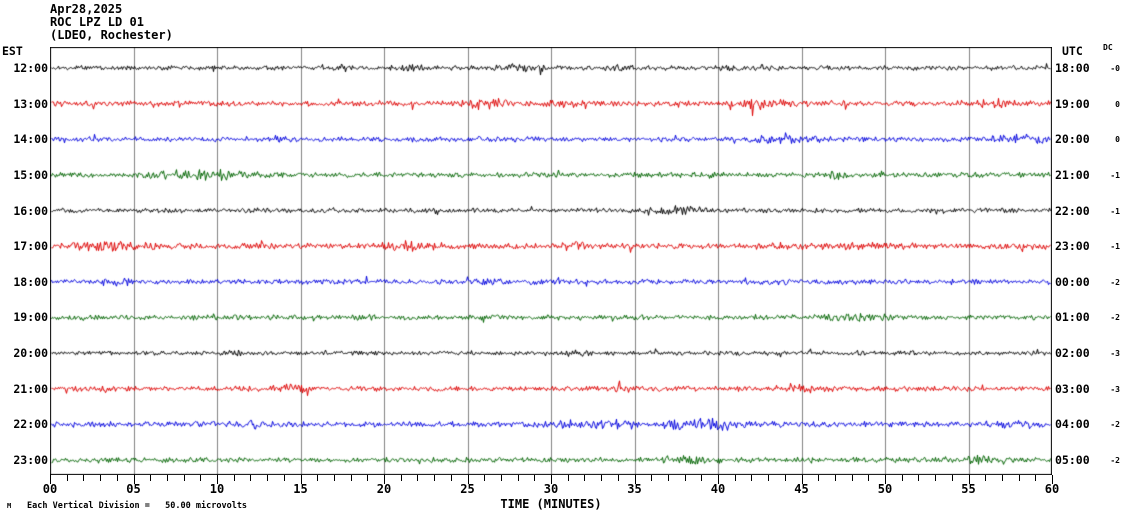 This screenshot has height=519, width=1130. What do you see at coordinates (384, 489) in the screenshot?
I see `x-tick-label: 20` at bounding box center [384, 489].